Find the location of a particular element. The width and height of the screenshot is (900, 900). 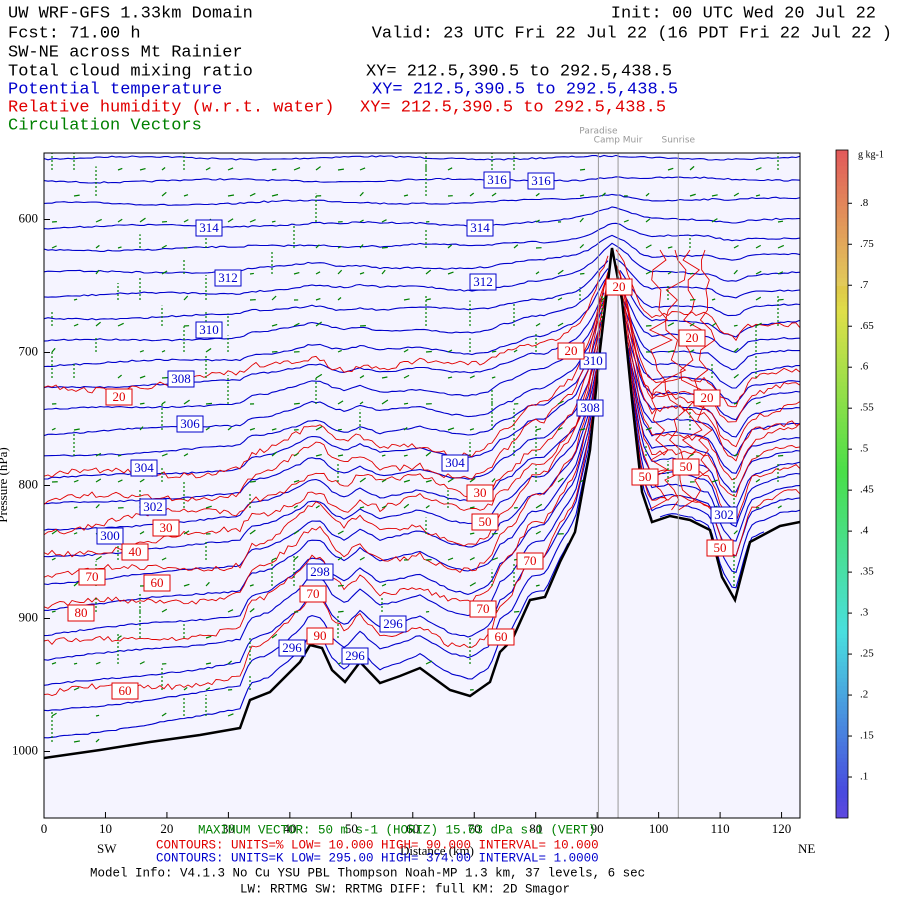

x-tick-label: 90 is located at coordinates (597, 828).